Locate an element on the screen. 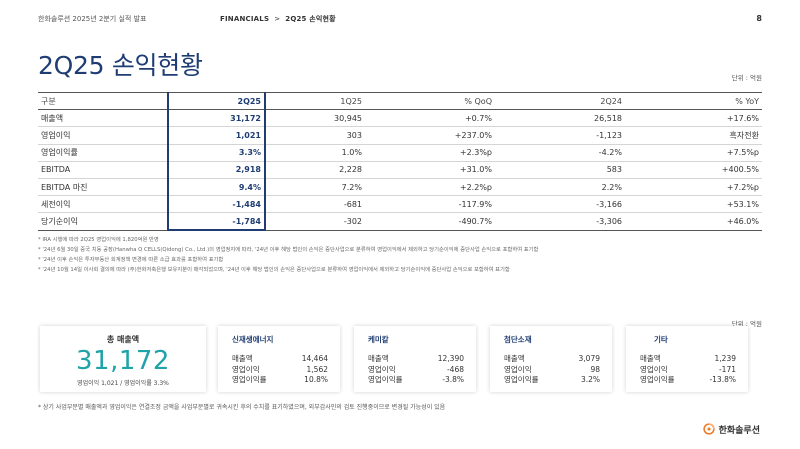 Image resolution: width=800 pixels, height=449 pixels. segment-row: 매출액 1,239 is located at coordinates (688, 359).